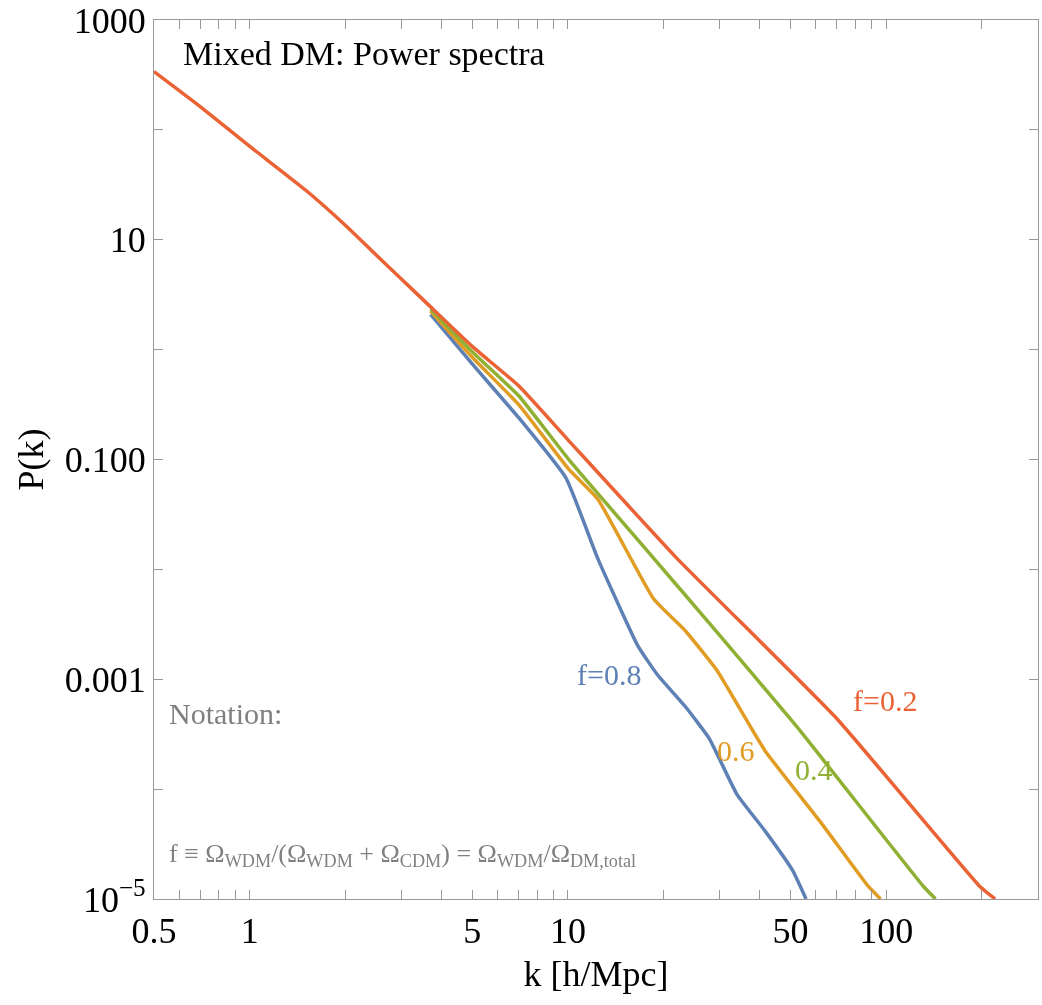 Image resolution: width=1042 pixels, height=1005 pixels. What do you see at coordinates (364, 53) in the screenshot?
I see `chart-title: Mixed DM: Power spectra` at bounding box center [364, 53].